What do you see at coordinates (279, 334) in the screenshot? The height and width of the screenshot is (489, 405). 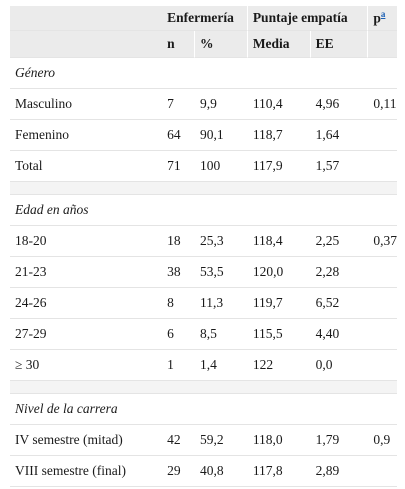 I see `cell-mean: 115,5` at bounding box center [279, 334].